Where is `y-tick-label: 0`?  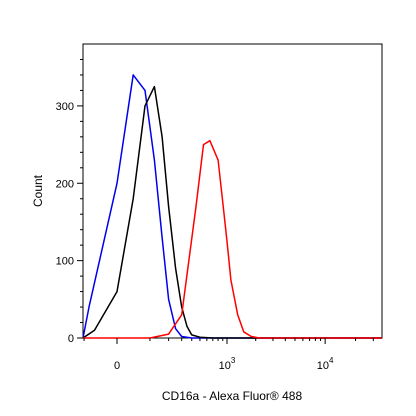 y-tick-label: 0 is located at coordinates (71, 339).